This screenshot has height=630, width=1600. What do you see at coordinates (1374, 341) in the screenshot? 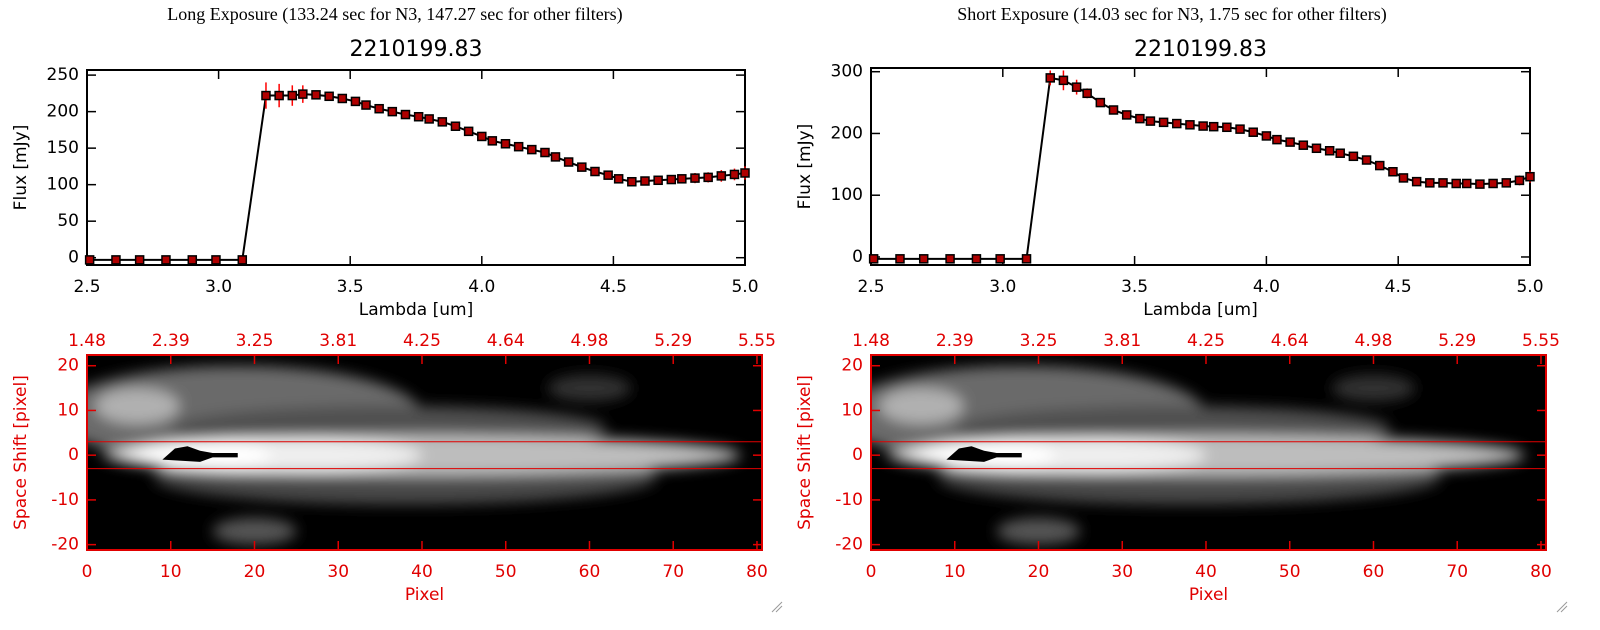
I see `x2-tick-label: 4.98` at bounding box center [1374, 341].